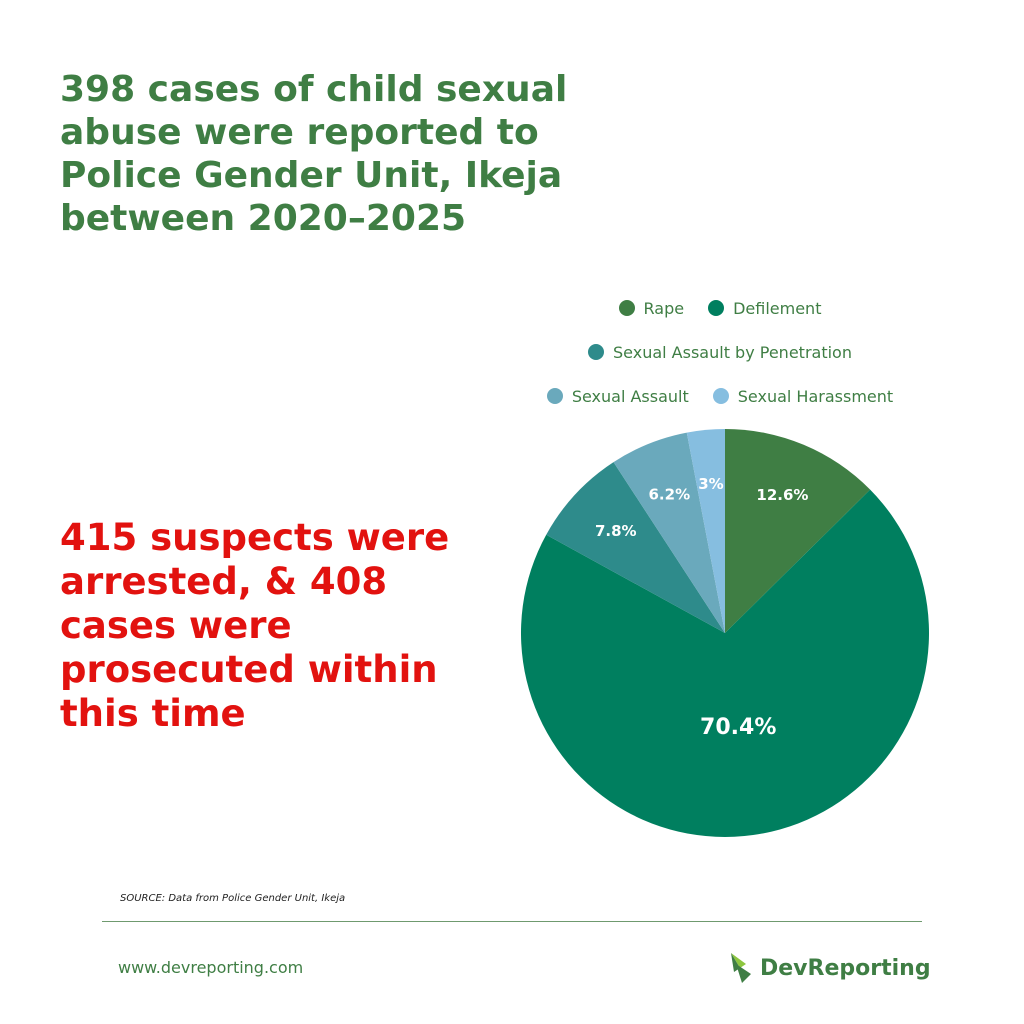 The height and width of the screenshot is (1024, 1024). What do you see at coordinates (777, 308) in the screenshot?
I see `legend-label: Defilement` at bounding box center [777, 308].